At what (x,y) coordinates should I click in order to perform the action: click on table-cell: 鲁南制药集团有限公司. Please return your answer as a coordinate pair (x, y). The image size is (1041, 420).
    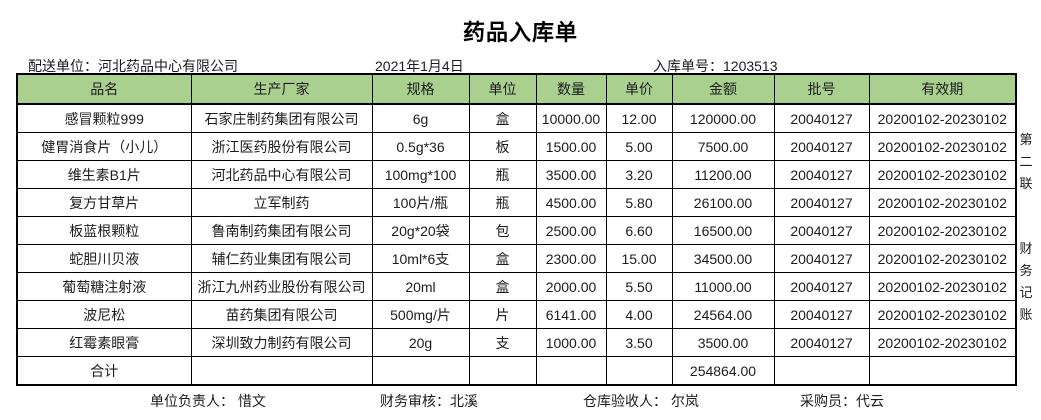
    Looking at the image, I should click on (281, 230).